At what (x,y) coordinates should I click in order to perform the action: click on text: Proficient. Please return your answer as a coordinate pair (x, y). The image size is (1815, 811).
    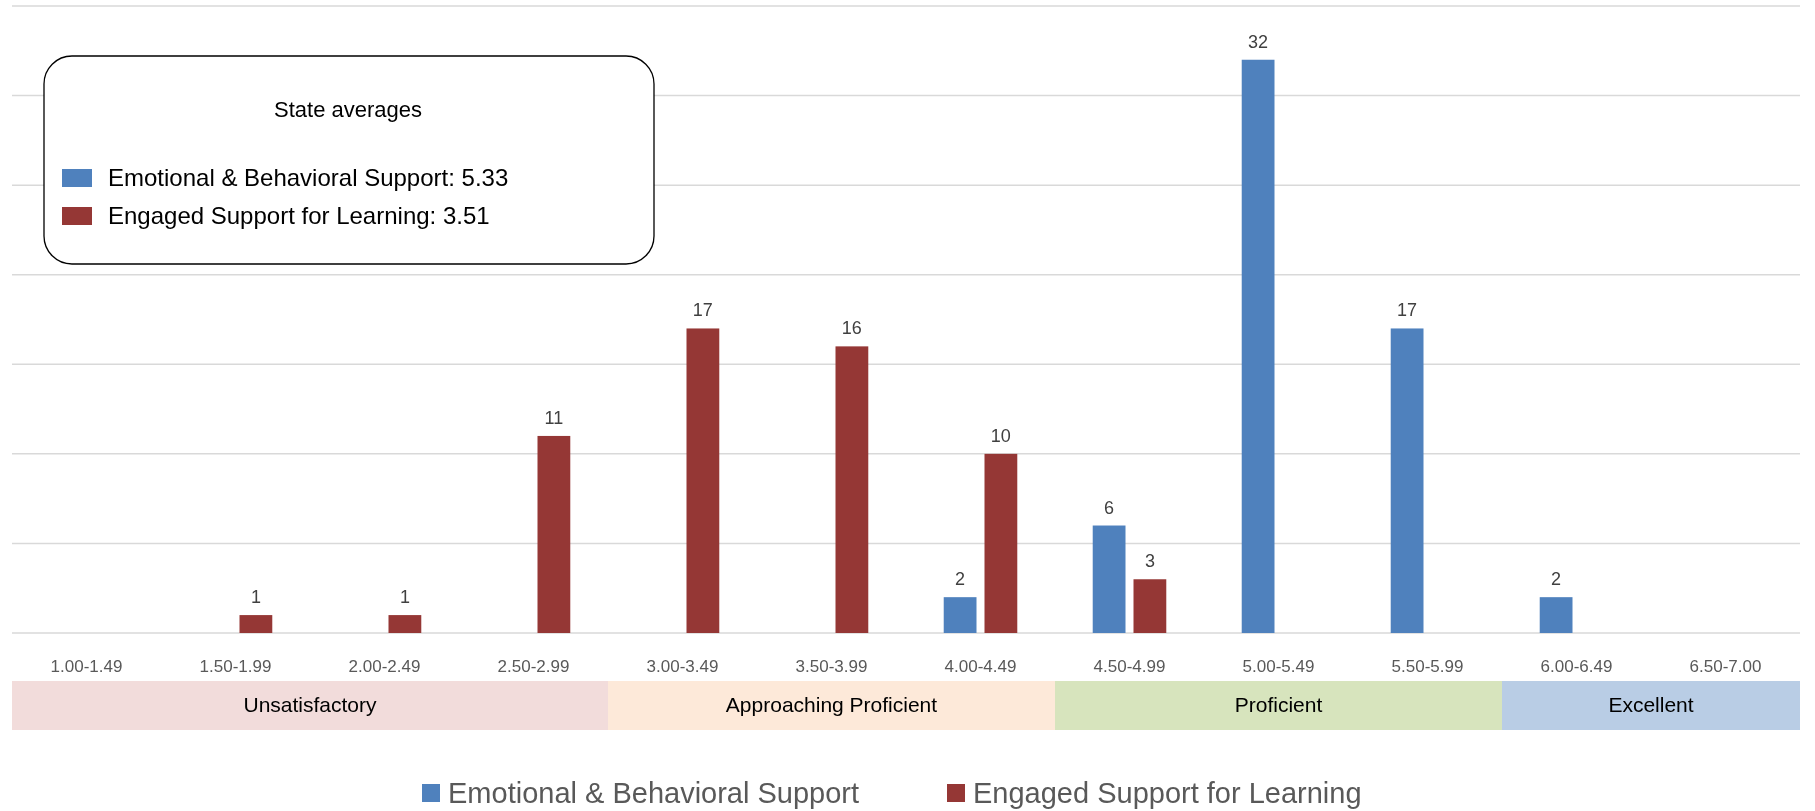
    Looking at the image, I should click on (1278, 704).